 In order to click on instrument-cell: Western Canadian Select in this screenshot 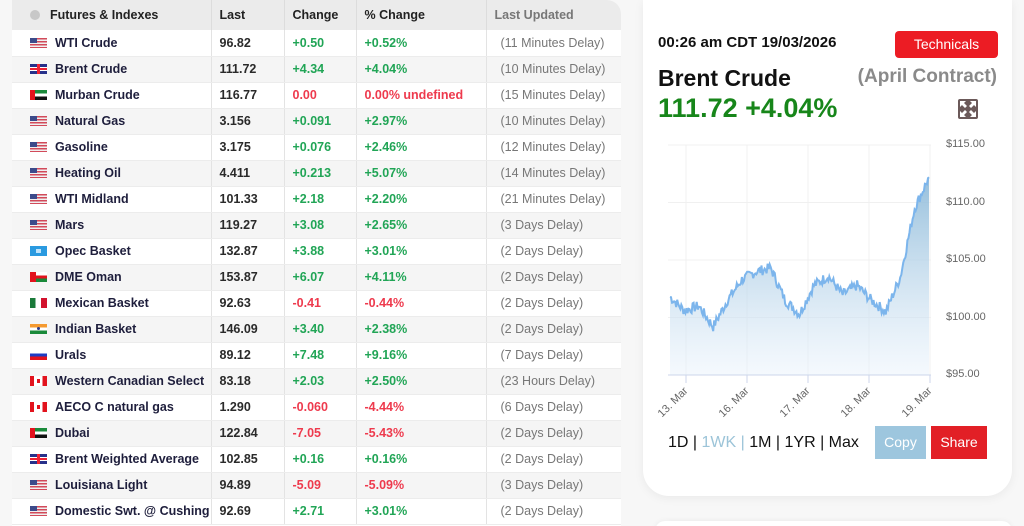, I will do `click(112, 381)`.